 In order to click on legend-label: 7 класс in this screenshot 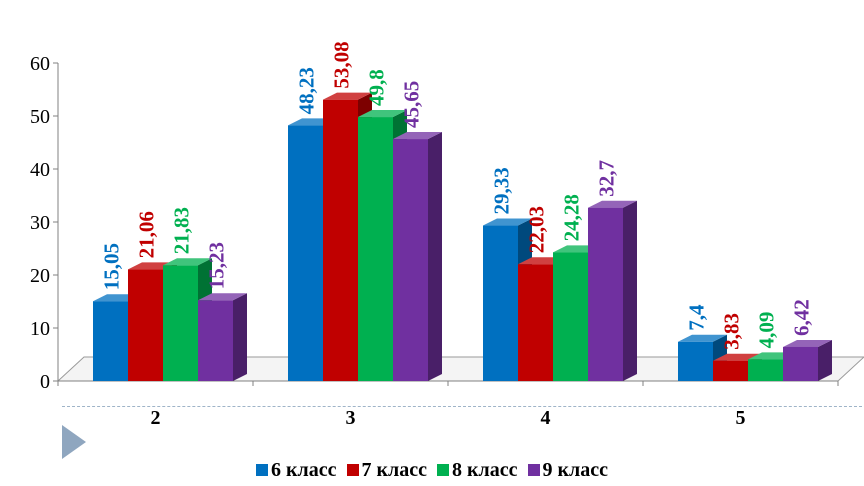, I will do `click(394, 470)`.